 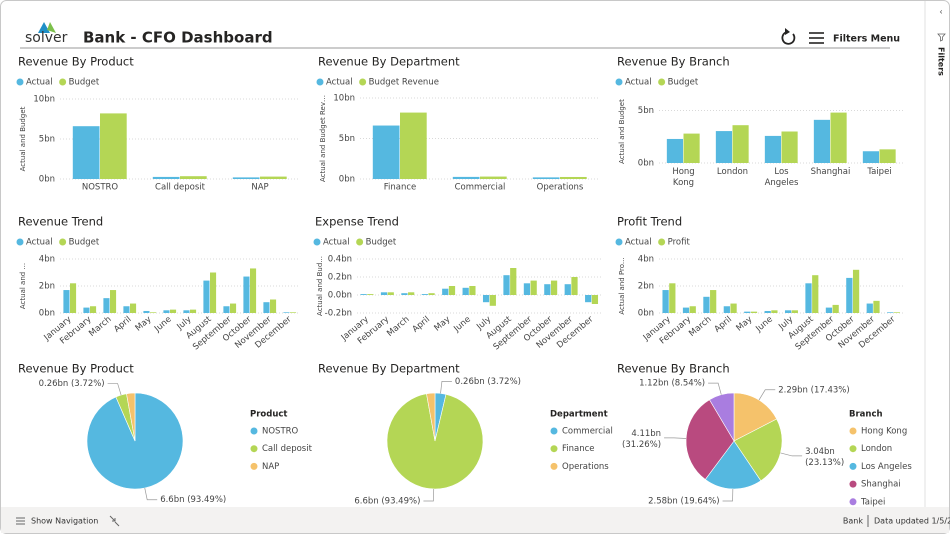 I want to click on filter-icon, so click(x=941, y=37).